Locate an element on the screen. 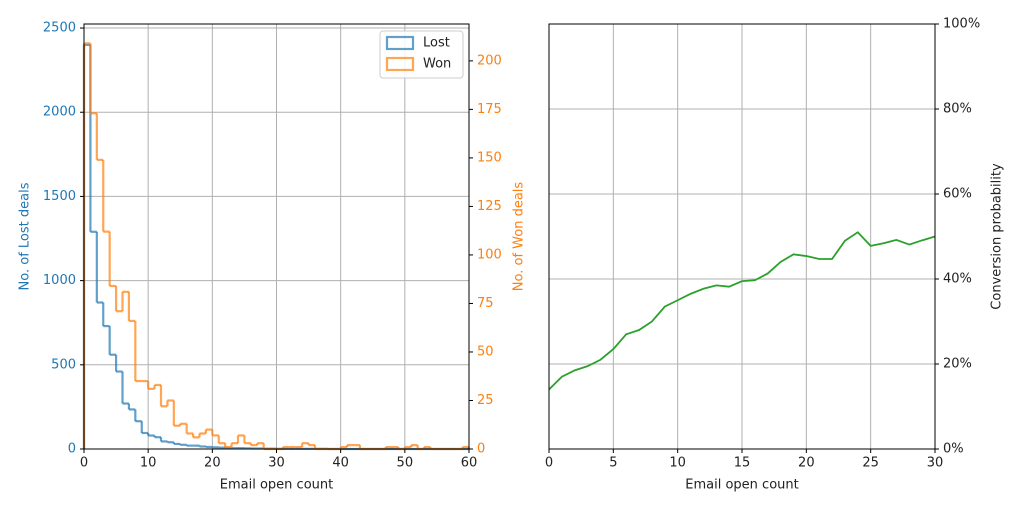 The width and height of the screenshot is (1024, 512). y2-tick-label: 0 is located at coordinates (481, 449).